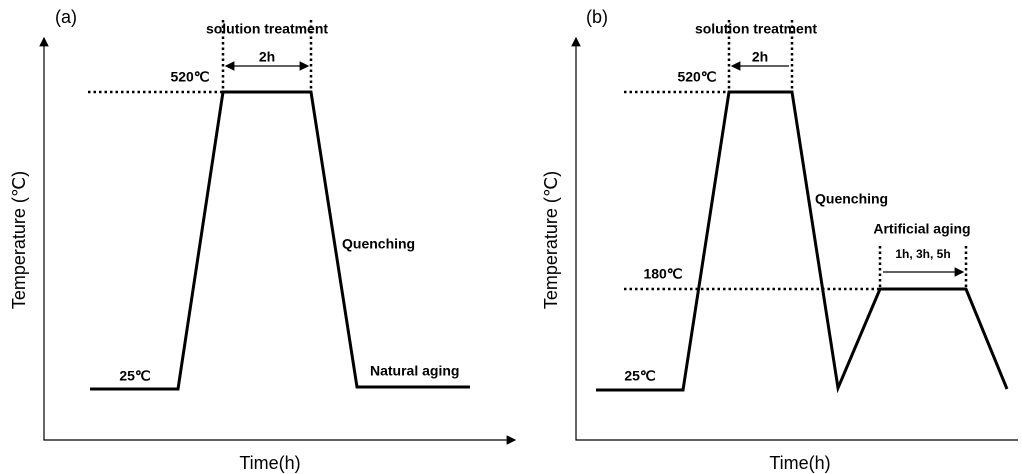  I want to click on panel-label: (a), so click(66, 17).